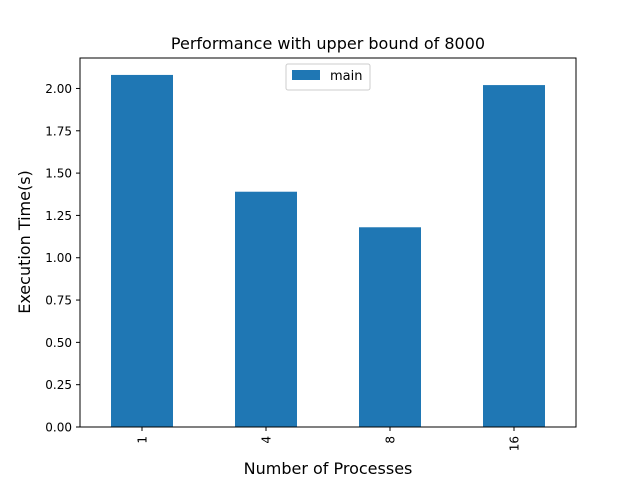  I want to click on legend-swatch, so click(306, 75).